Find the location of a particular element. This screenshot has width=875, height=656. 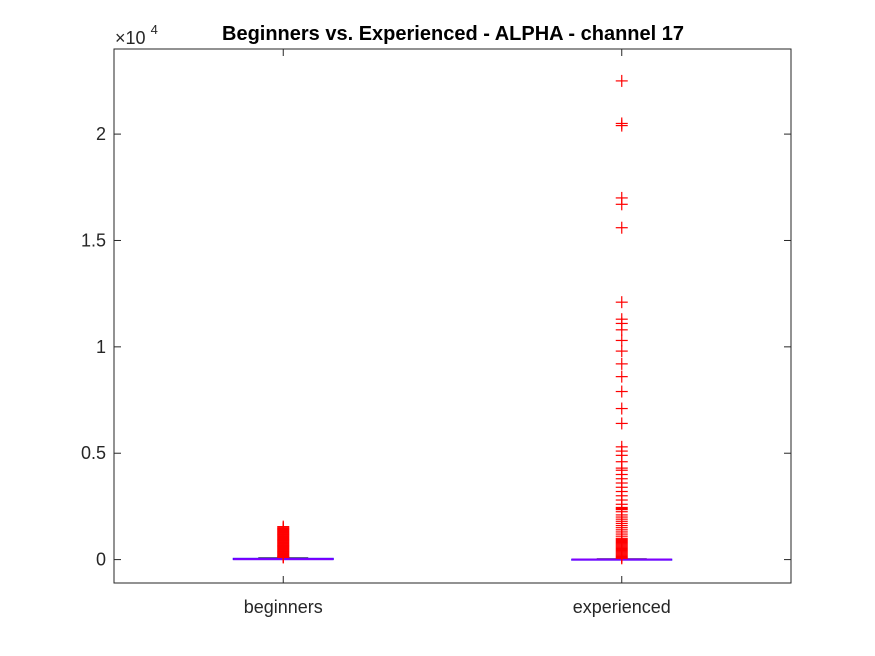

y-tick-label: 2 is located at coordinates (101, 134).